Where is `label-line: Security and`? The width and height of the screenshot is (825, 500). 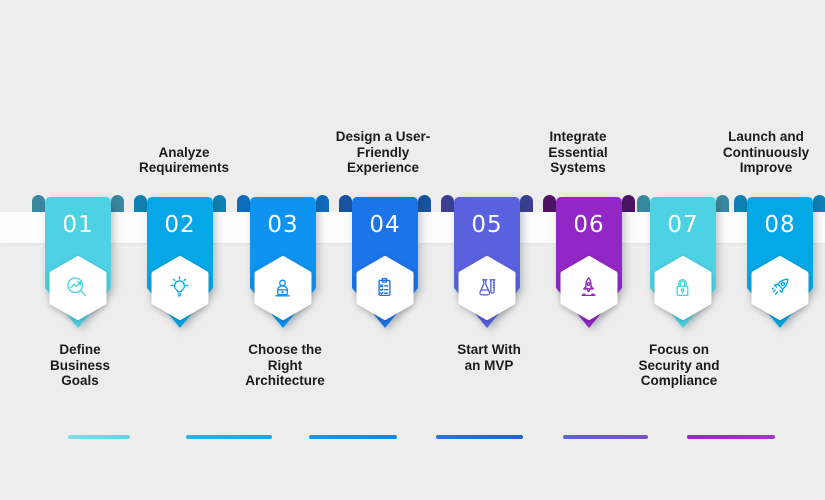 label-line: Security and is located at coordinates (679, 365).